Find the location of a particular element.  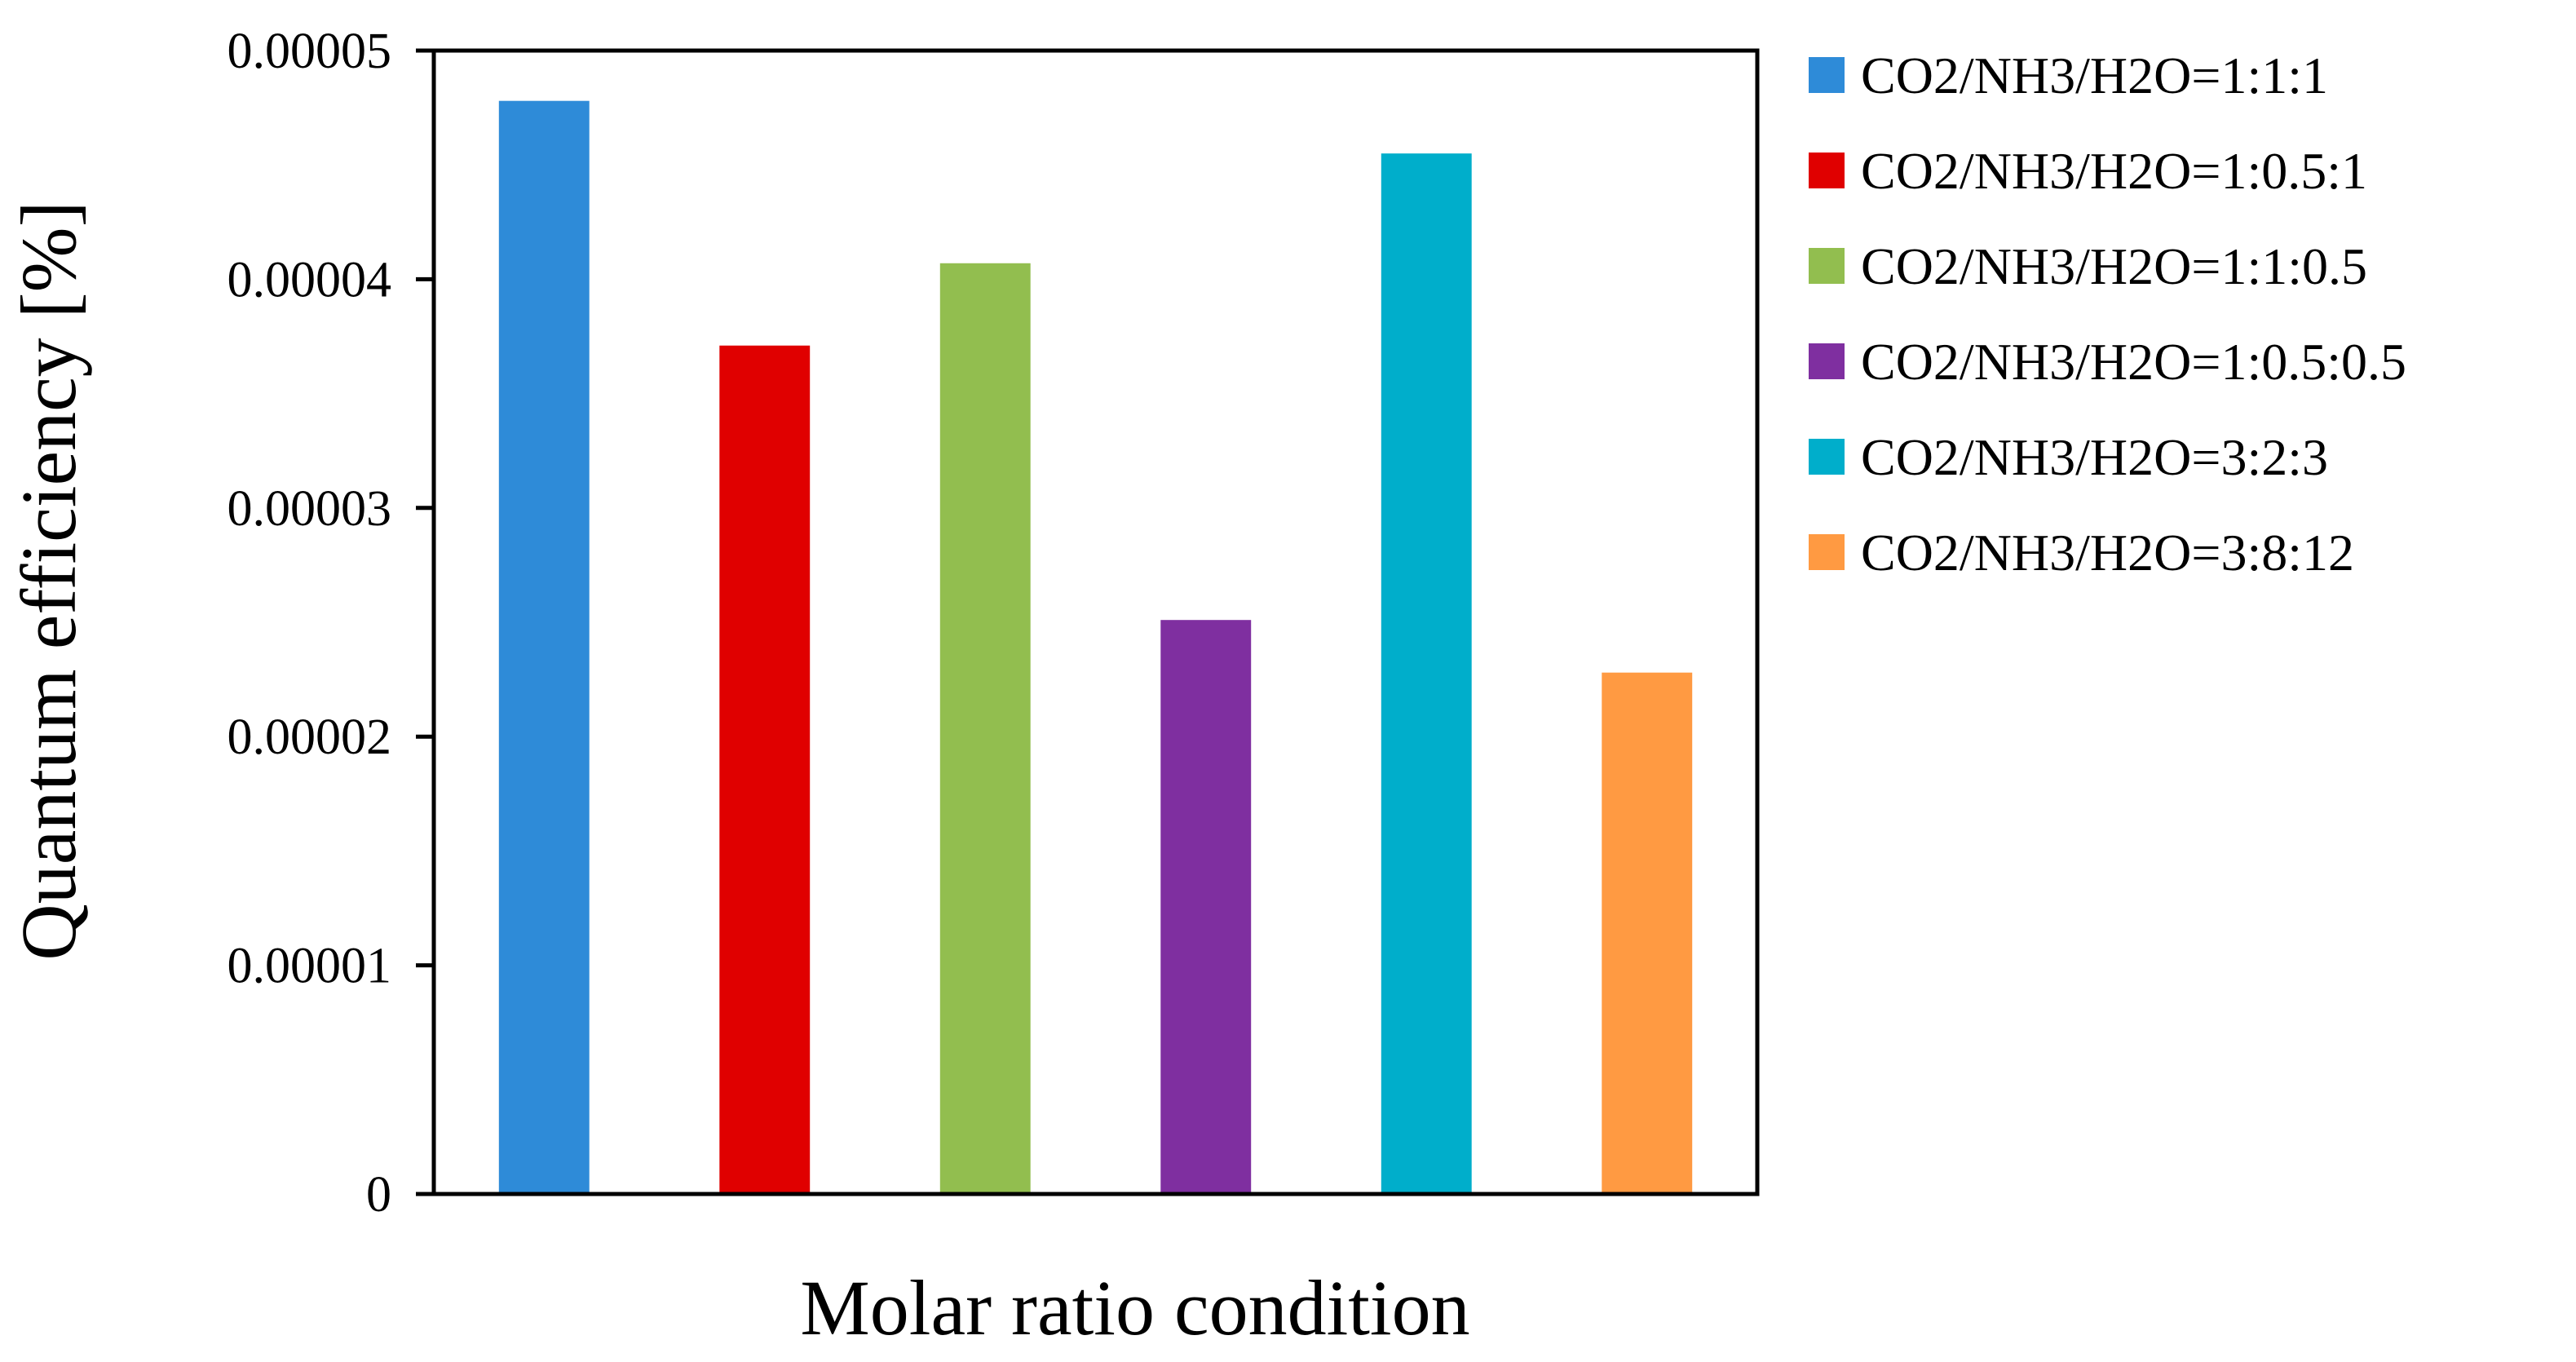

legend-label-1: CO2/NH3/H2O=1:1:1 is located at coordinates (2094, 75).